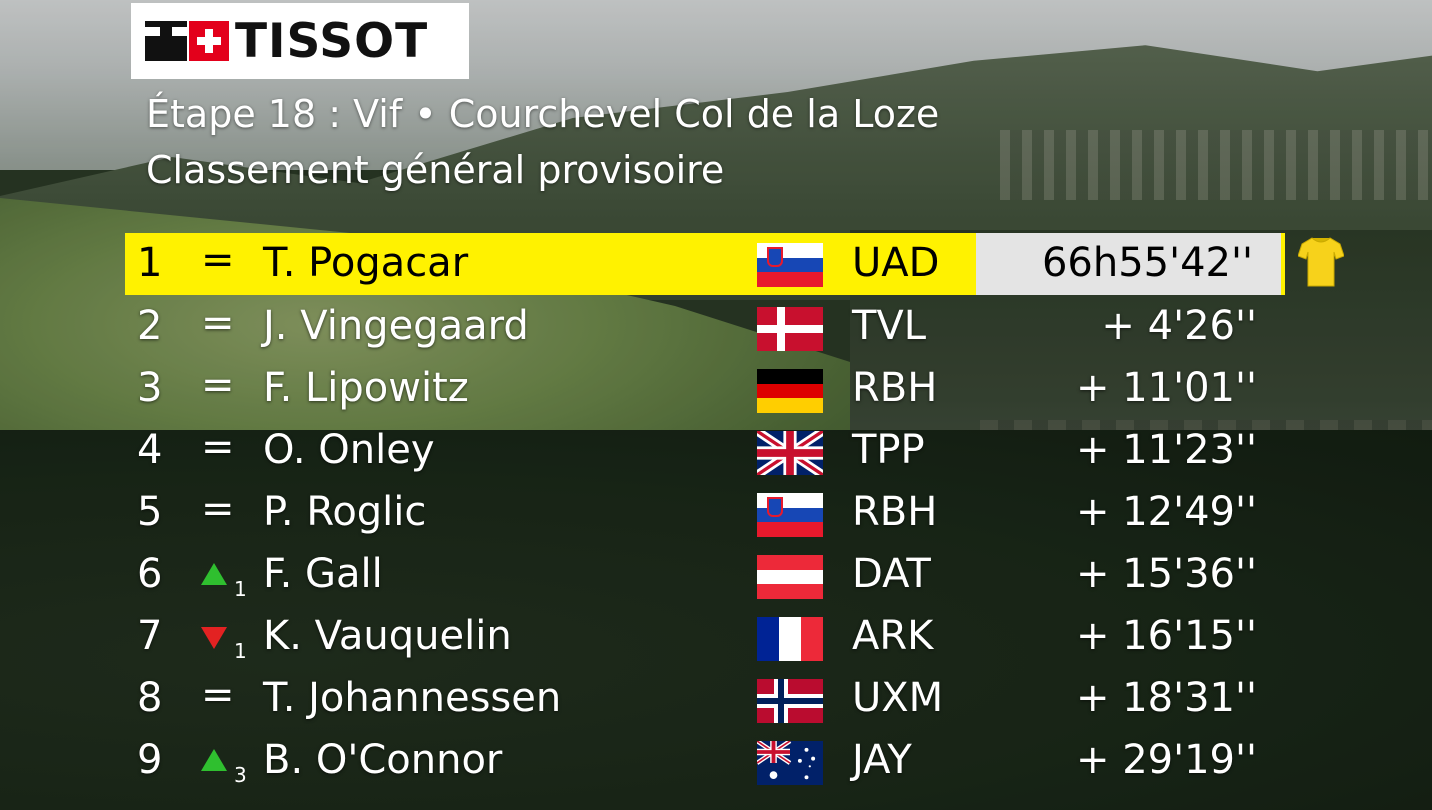 Image resolution: width=1432 pixels, height=810 pixels. I want to click on rider-name: J. Vingegaard, so click(396, 326).